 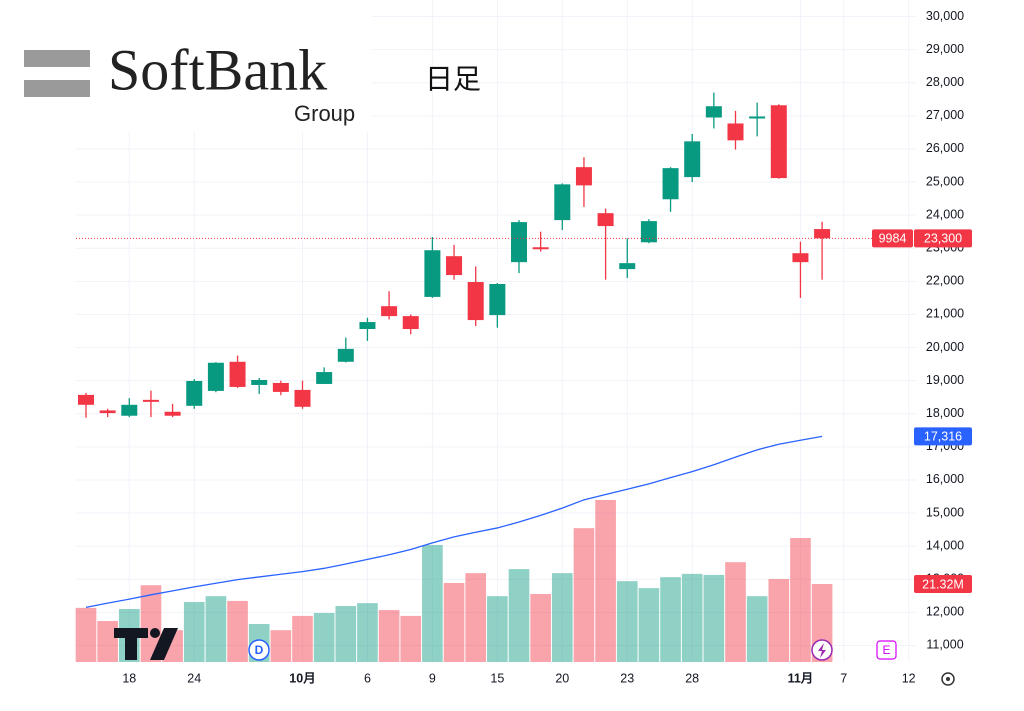 I want to click on ma-tag, so click(x=943, y=436).